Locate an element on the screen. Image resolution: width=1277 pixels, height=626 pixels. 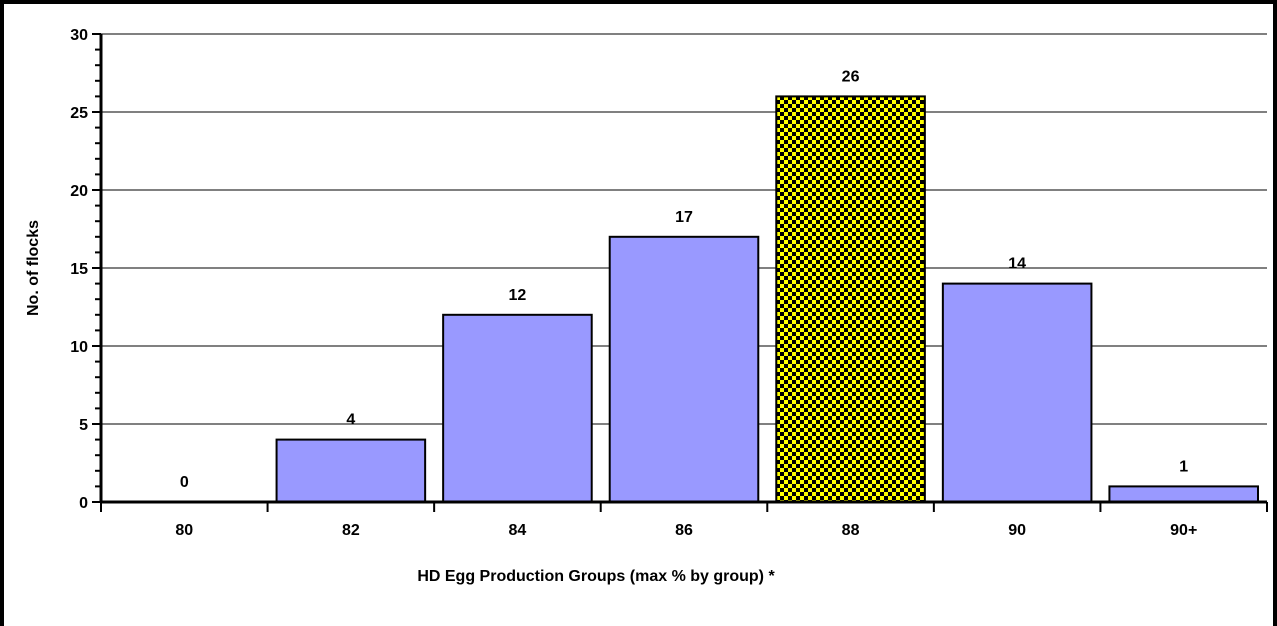
data-label: 17 is located at coordinates (684, 217).